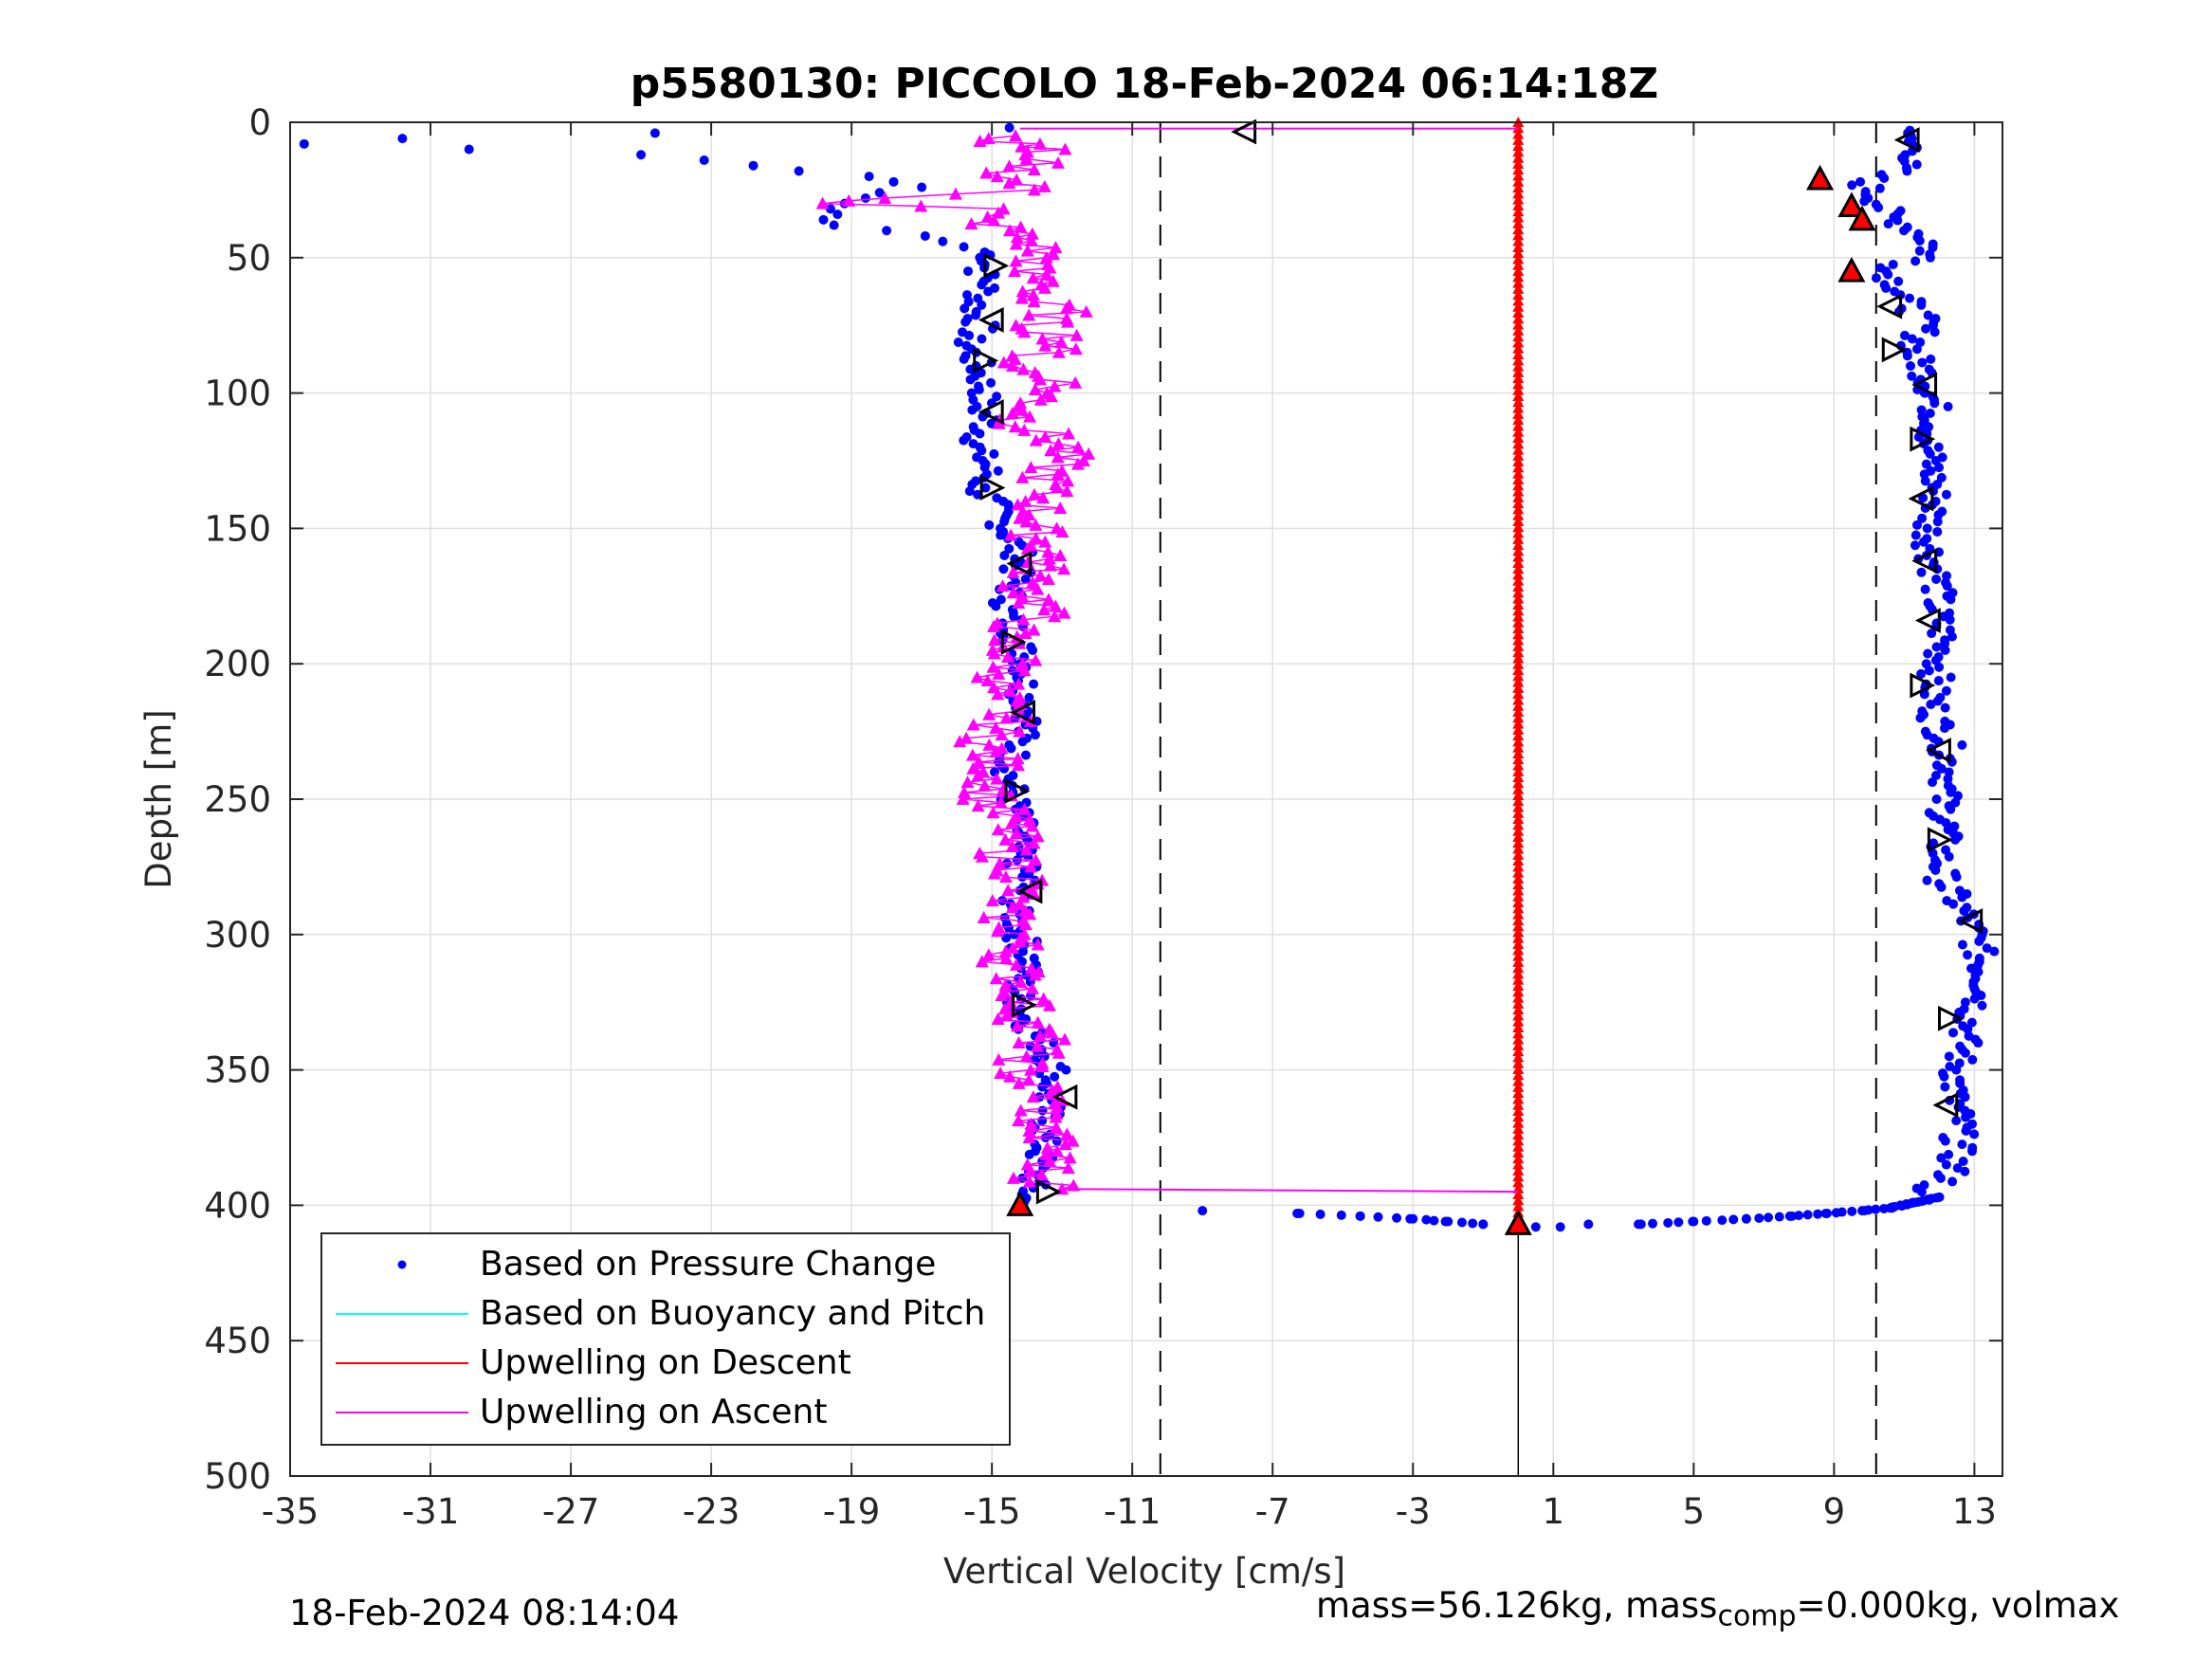 The image size is (2212, 1659). Describe the element at coordinates (237, 1341) in the screenshot. I see `y-tick-label: 450` at that location.